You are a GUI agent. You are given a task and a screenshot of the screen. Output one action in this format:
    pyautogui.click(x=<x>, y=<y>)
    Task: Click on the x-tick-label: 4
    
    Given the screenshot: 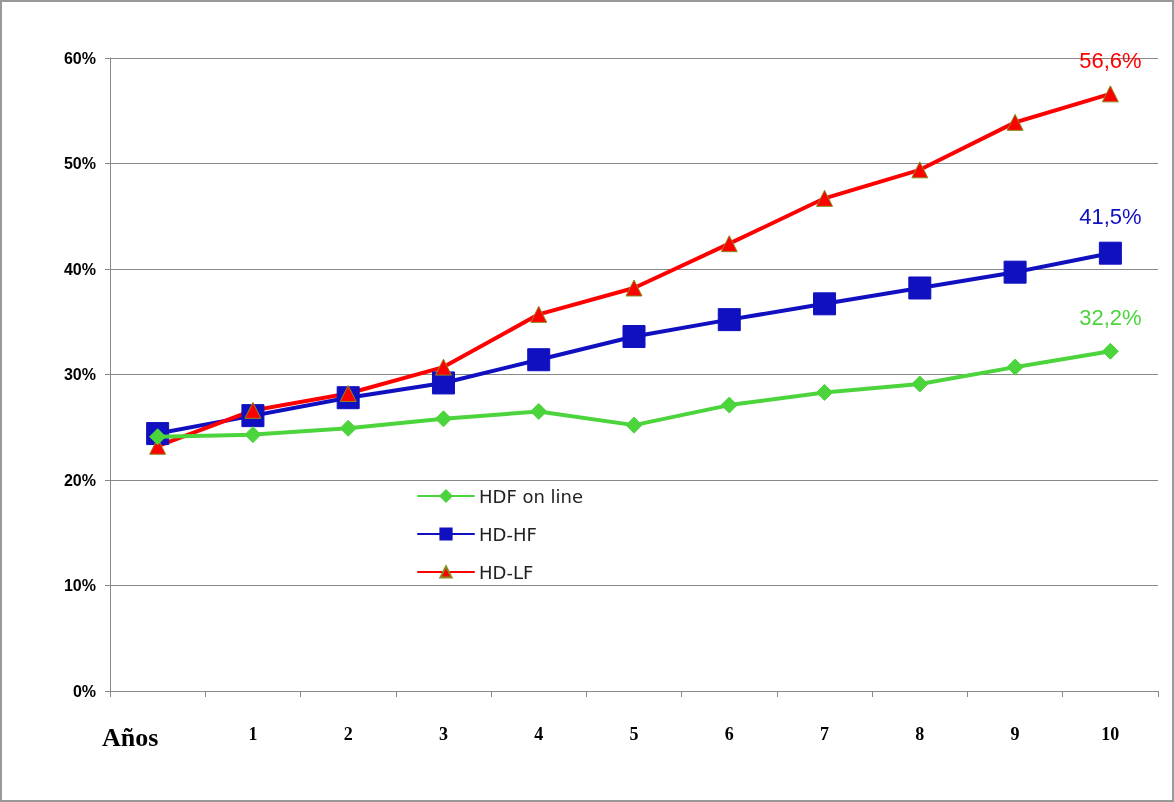 What is the action you would take?
    pyautogui.click(x=539, y=734)
    